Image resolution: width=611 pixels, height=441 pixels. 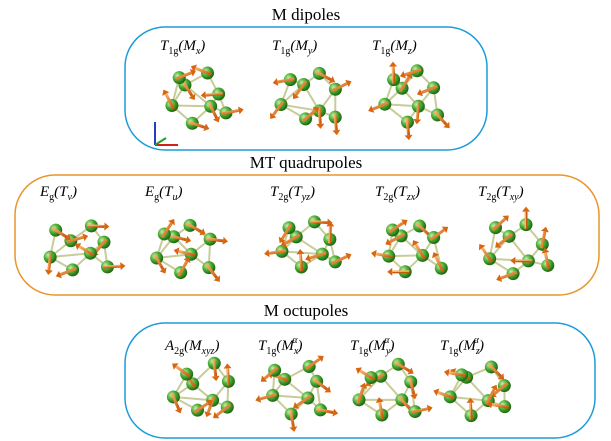 I want to click on label-sub: x, so click(x=296, y=351).